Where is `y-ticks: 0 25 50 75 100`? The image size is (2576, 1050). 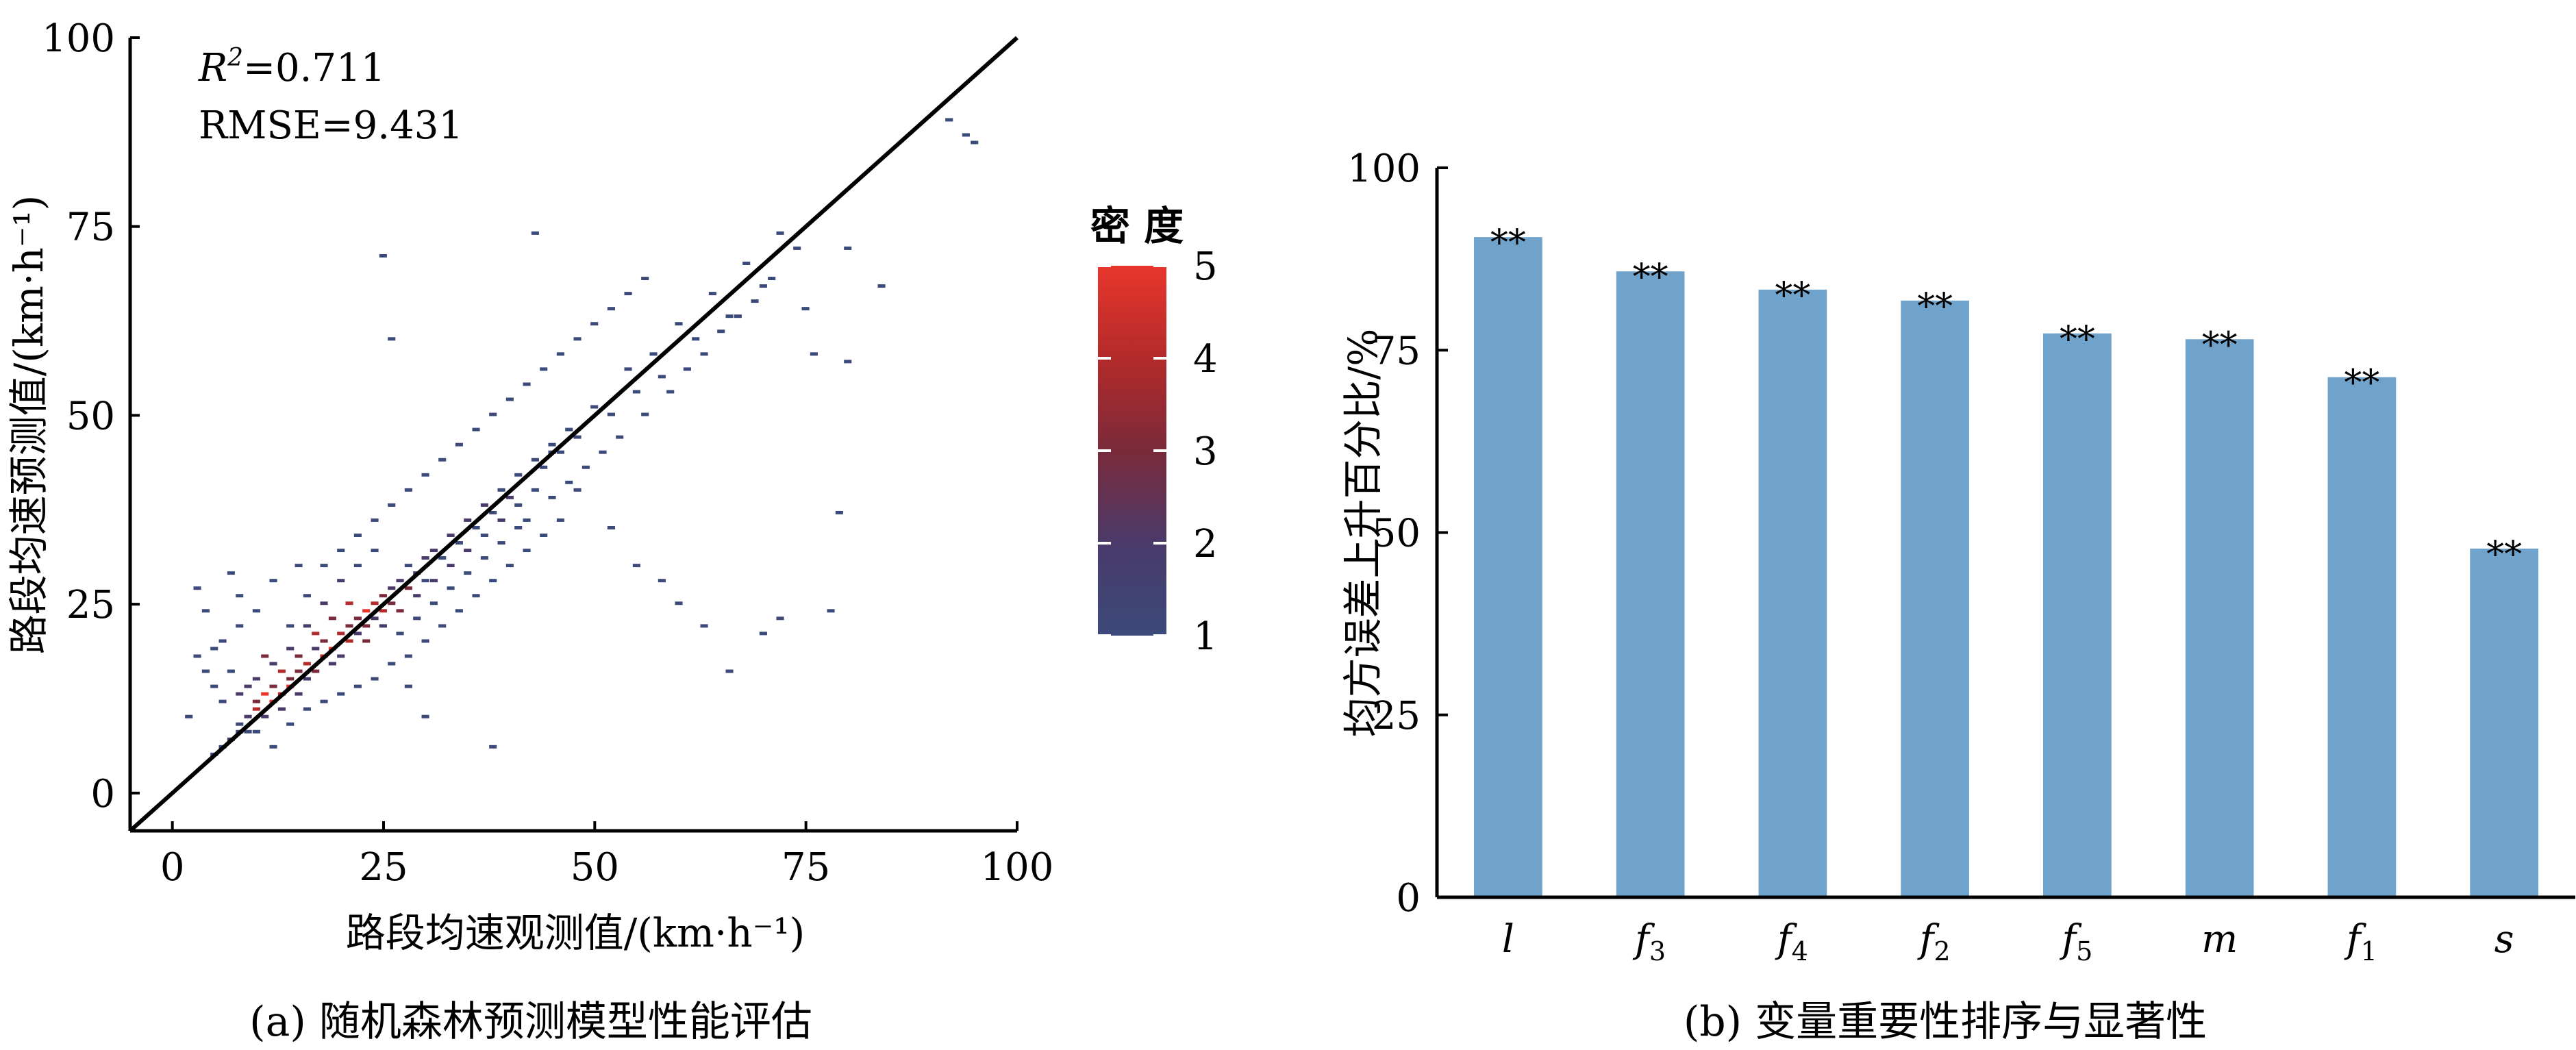 y-ticks: 0 25 50 75 100 is located at coordinates (91, 416).